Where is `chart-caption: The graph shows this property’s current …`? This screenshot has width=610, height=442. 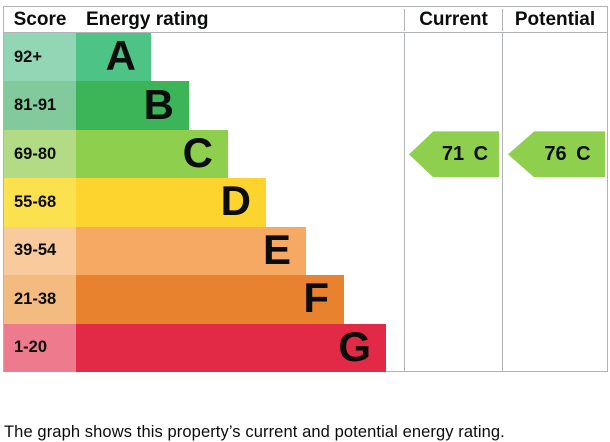 chart-caption: The graph shows this property’s current … is located at coordinates (254, 431).